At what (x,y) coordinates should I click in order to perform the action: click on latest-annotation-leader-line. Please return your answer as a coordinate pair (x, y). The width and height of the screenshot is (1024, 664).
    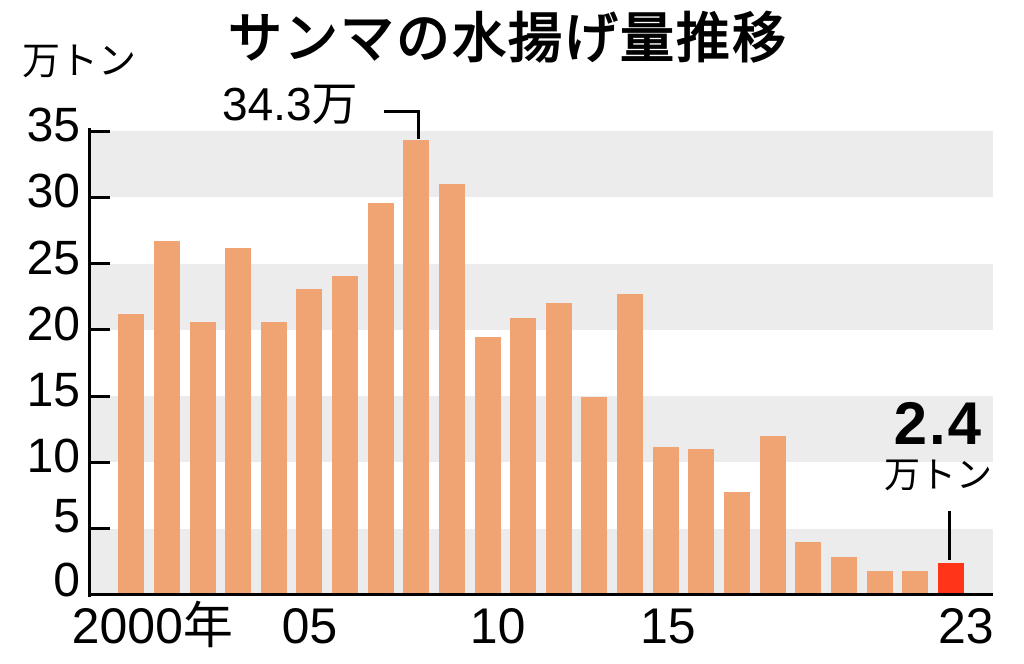
    Looking at the image, I should click on (949, 535).